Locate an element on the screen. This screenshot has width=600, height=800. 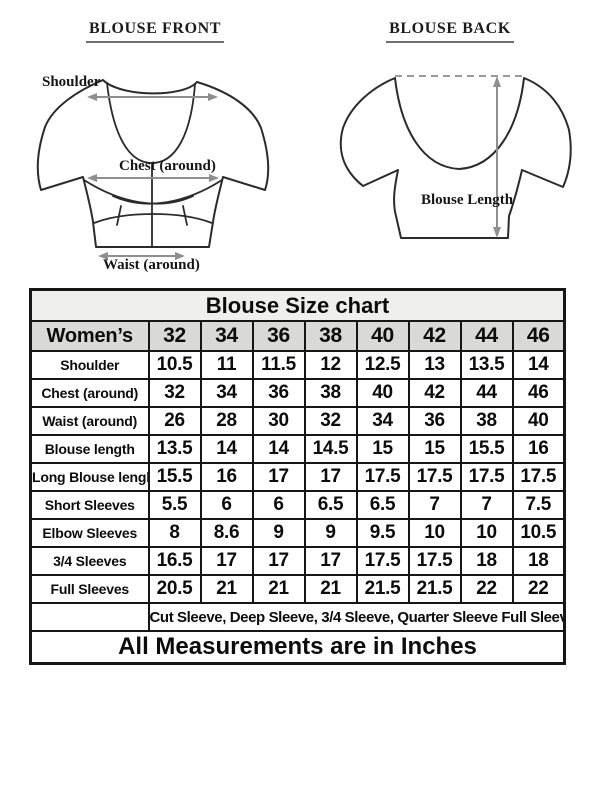
table-row-shoulder: Shoulder 10.5 11 11.5 12 12.5 13 13.5 14 is located at coordinates (297, 365).